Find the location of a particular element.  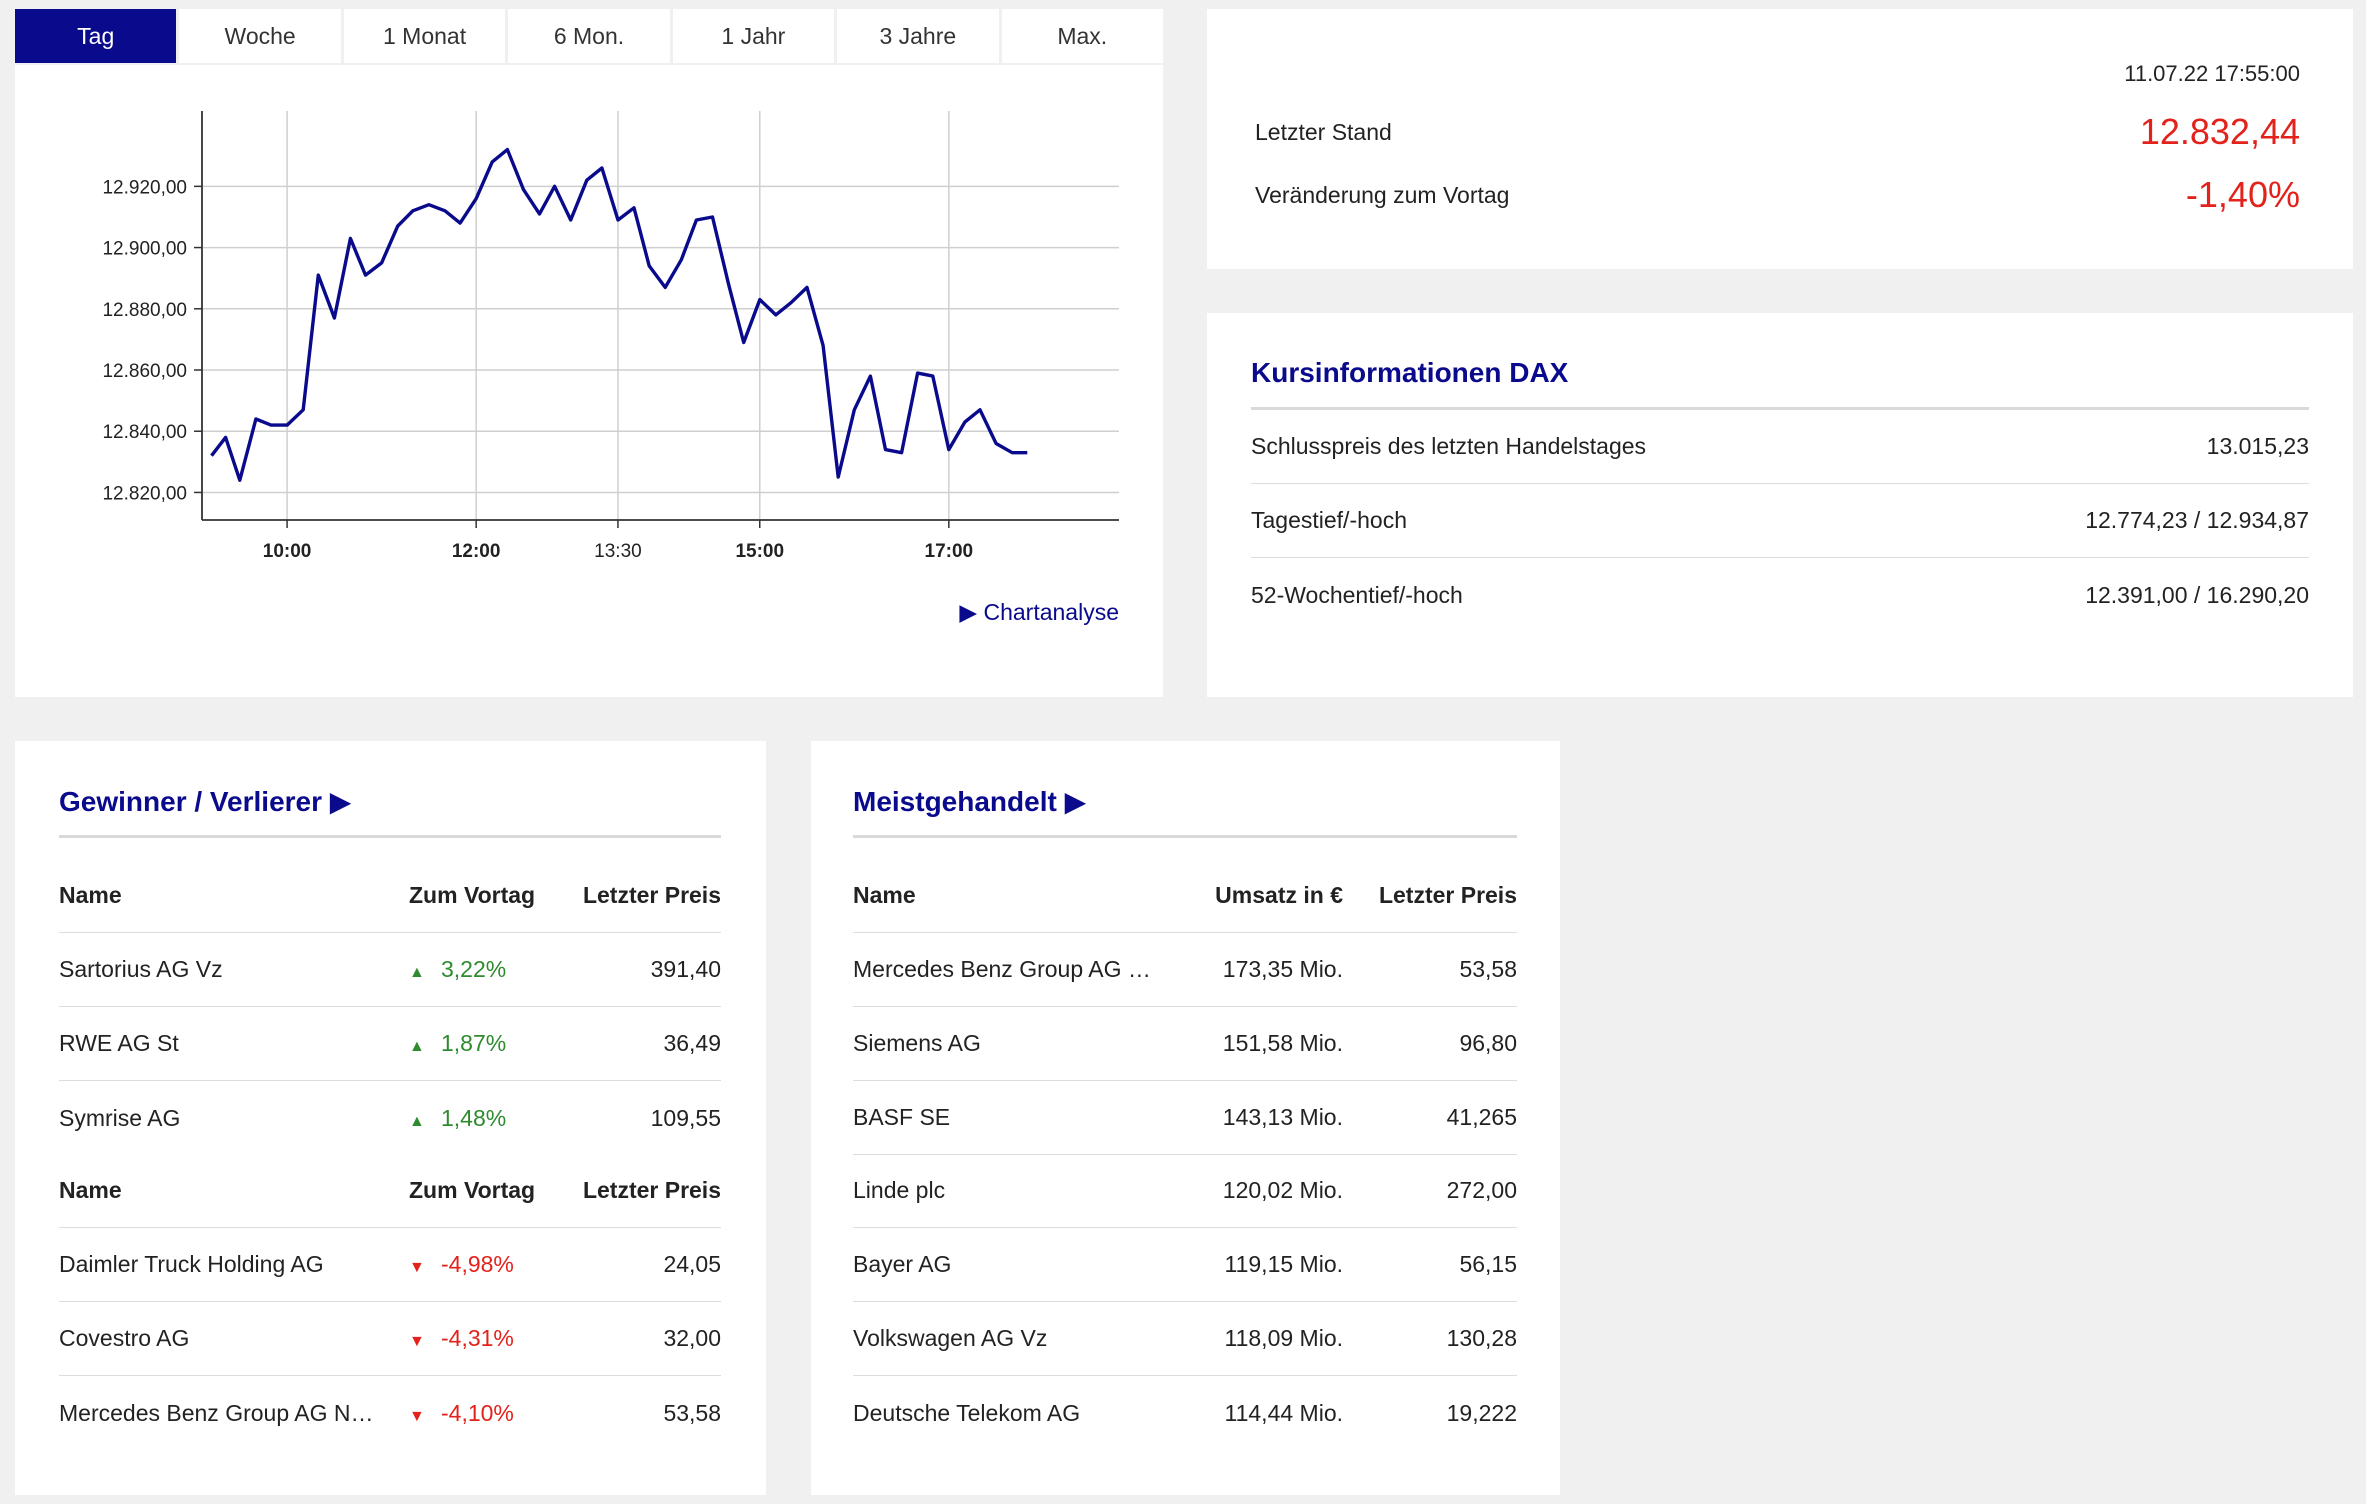

volume-value: 118,09 Mio. is located at coordinates (1283, 1338).